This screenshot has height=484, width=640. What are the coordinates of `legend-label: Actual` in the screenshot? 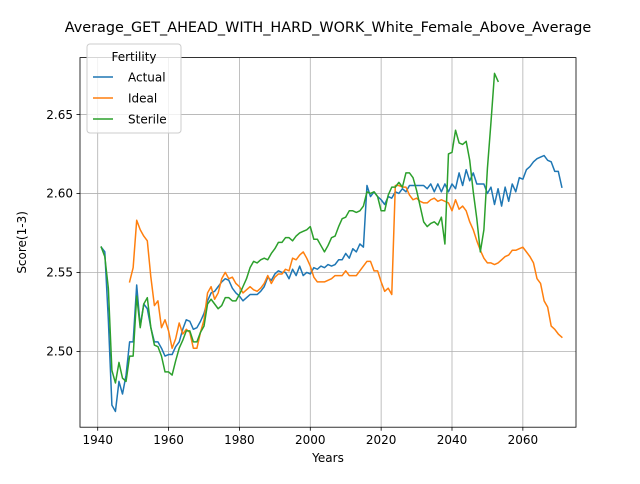 It's located at (147, 77).